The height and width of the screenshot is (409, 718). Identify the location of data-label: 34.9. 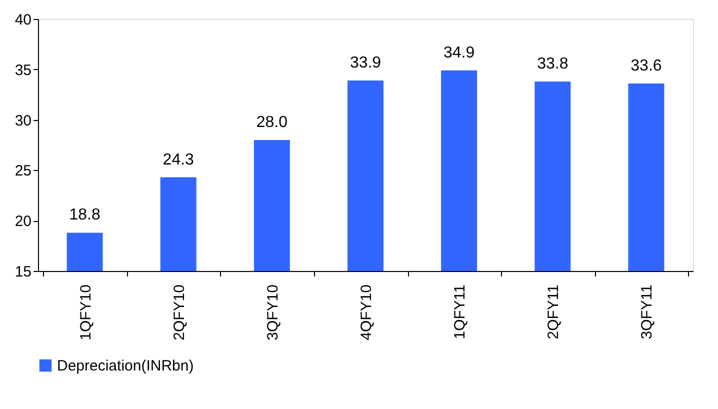
(459, 53).